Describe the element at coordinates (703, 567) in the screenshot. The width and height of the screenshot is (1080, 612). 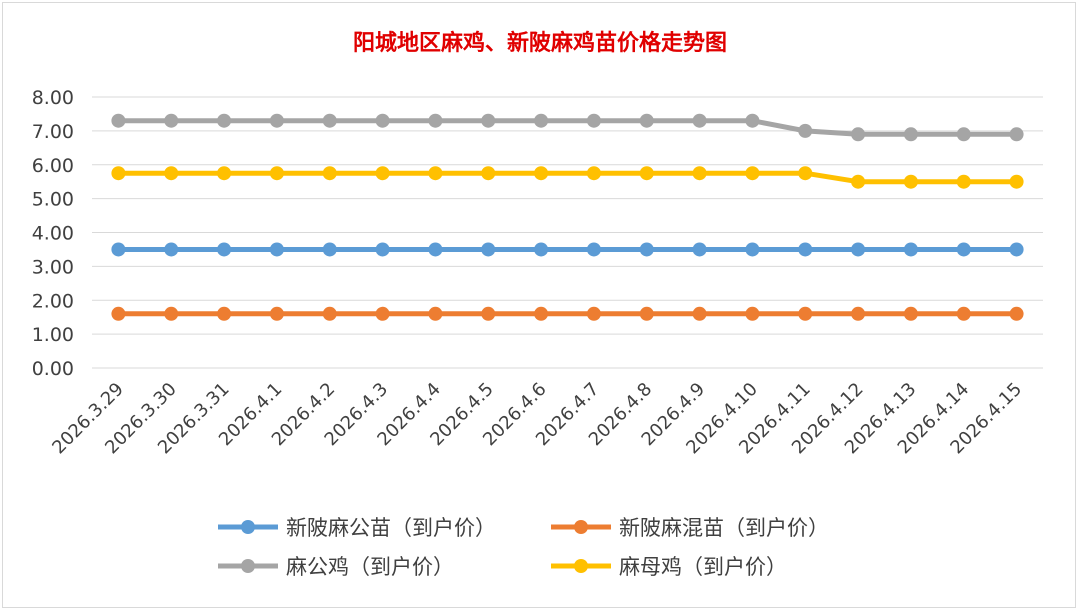
I see `legend-label: 麻母鸡（到户价）` at that location.